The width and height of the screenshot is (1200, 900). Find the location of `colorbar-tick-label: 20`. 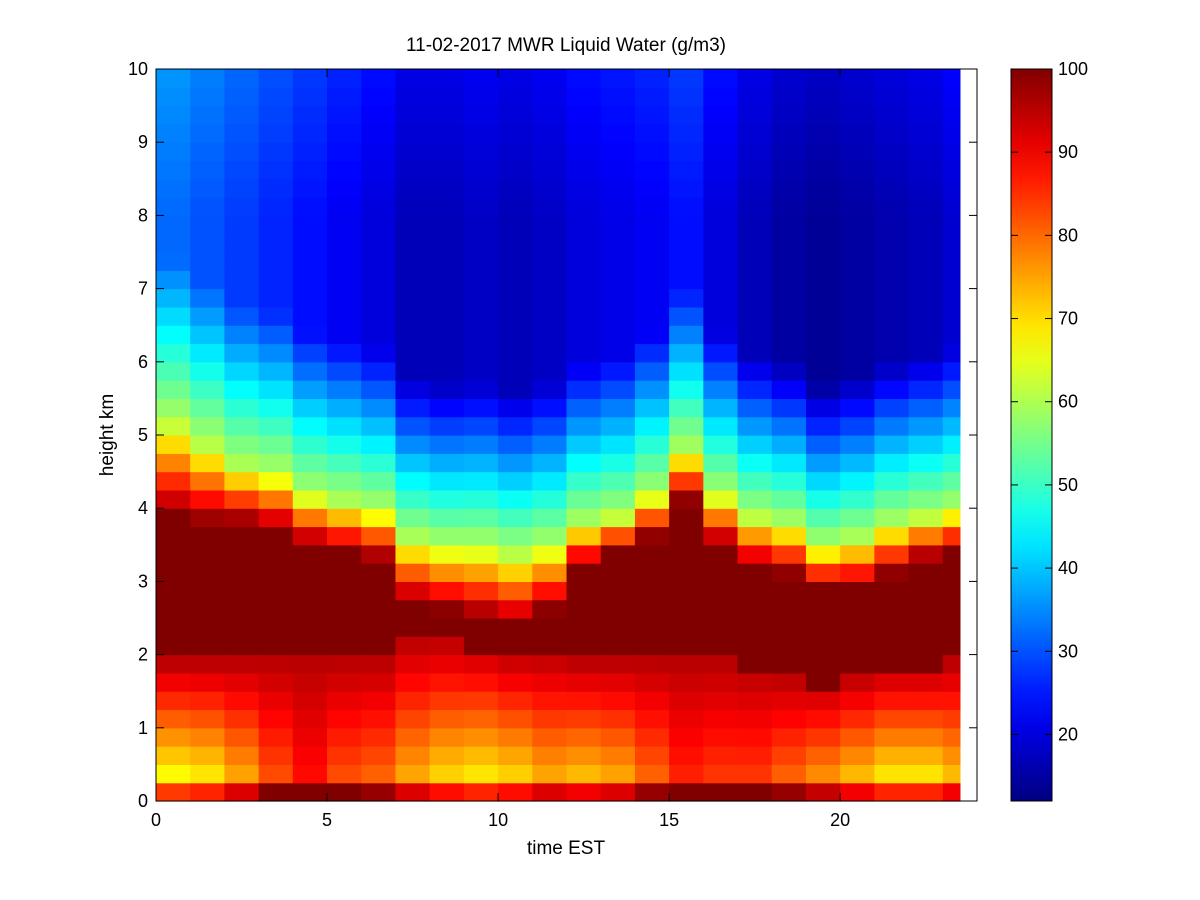

colorbar-tick-label: 20 is located at coordinates (1068, 734).